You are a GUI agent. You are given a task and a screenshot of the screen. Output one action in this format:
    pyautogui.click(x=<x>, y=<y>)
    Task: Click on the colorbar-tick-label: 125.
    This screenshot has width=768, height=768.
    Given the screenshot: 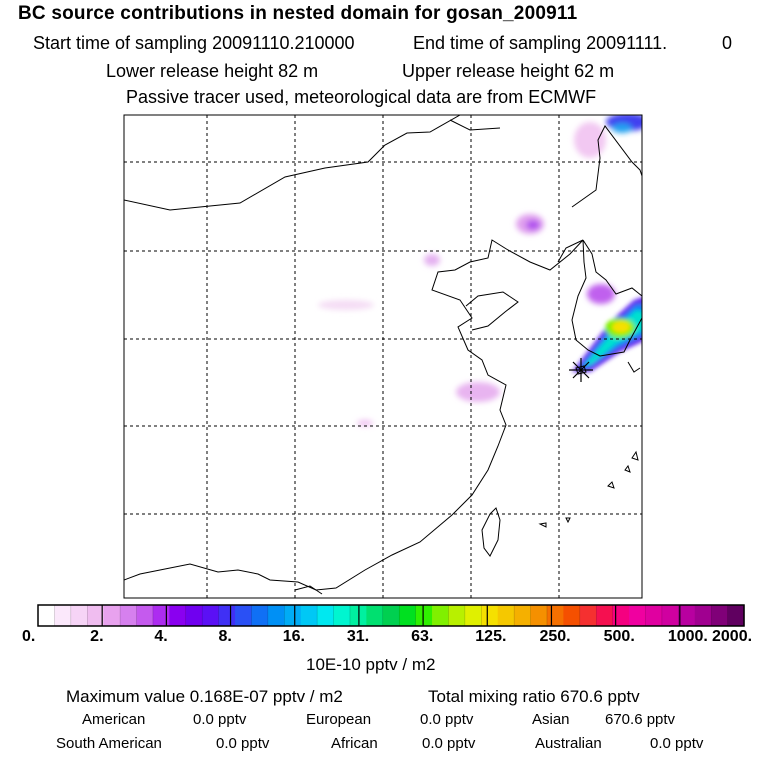 What is the action you would take?
    pyautogui.click(x=491, y=636)
    